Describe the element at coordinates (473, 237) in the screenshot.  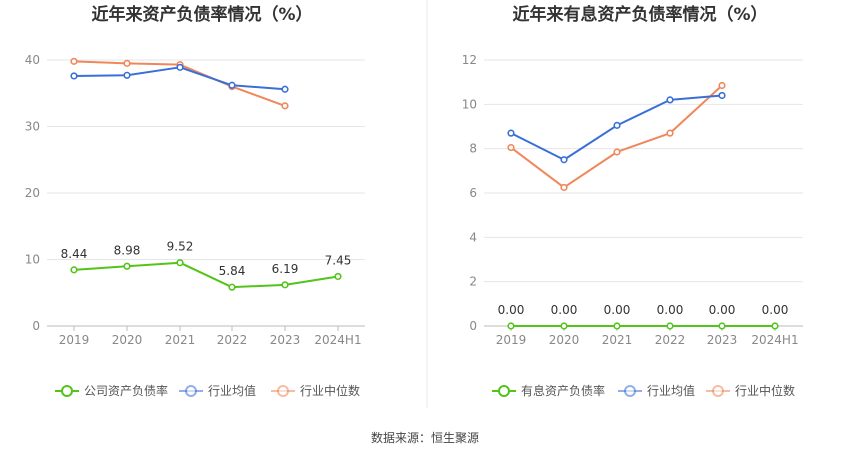
I see `y-tick-label: 4` at that location.